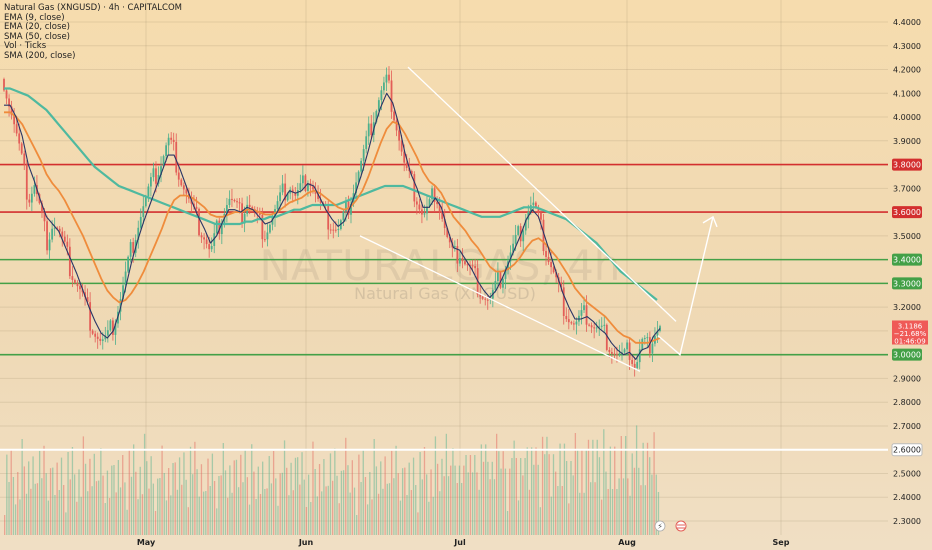  What do you see at coordinates (907, 283) in the screenshot?
I see `price-tag-3.3000` at bounding box center [907, 283].